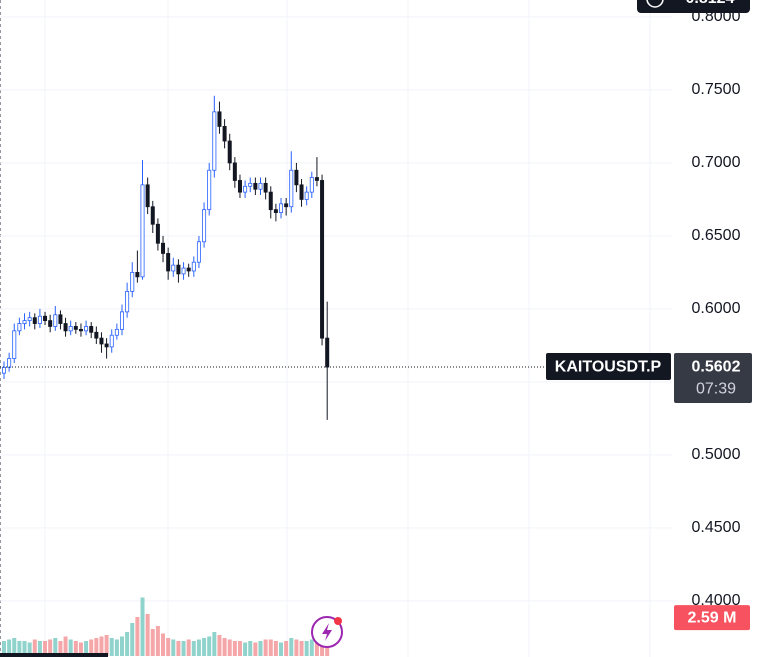 Image resolution: width=760 pixels, height=657 pixels. Describe the element at coordinates (716, 308) in the screenshot. I see `y-tick-label: 0.6000` at that location.